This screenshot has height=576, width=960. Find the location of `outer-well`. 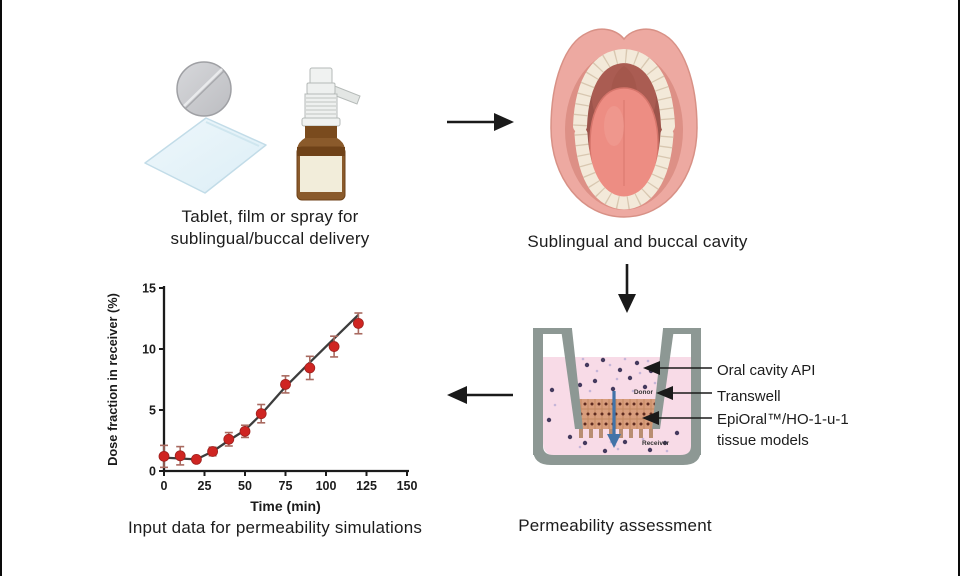

outer-well is located at coordinates (617, 396).